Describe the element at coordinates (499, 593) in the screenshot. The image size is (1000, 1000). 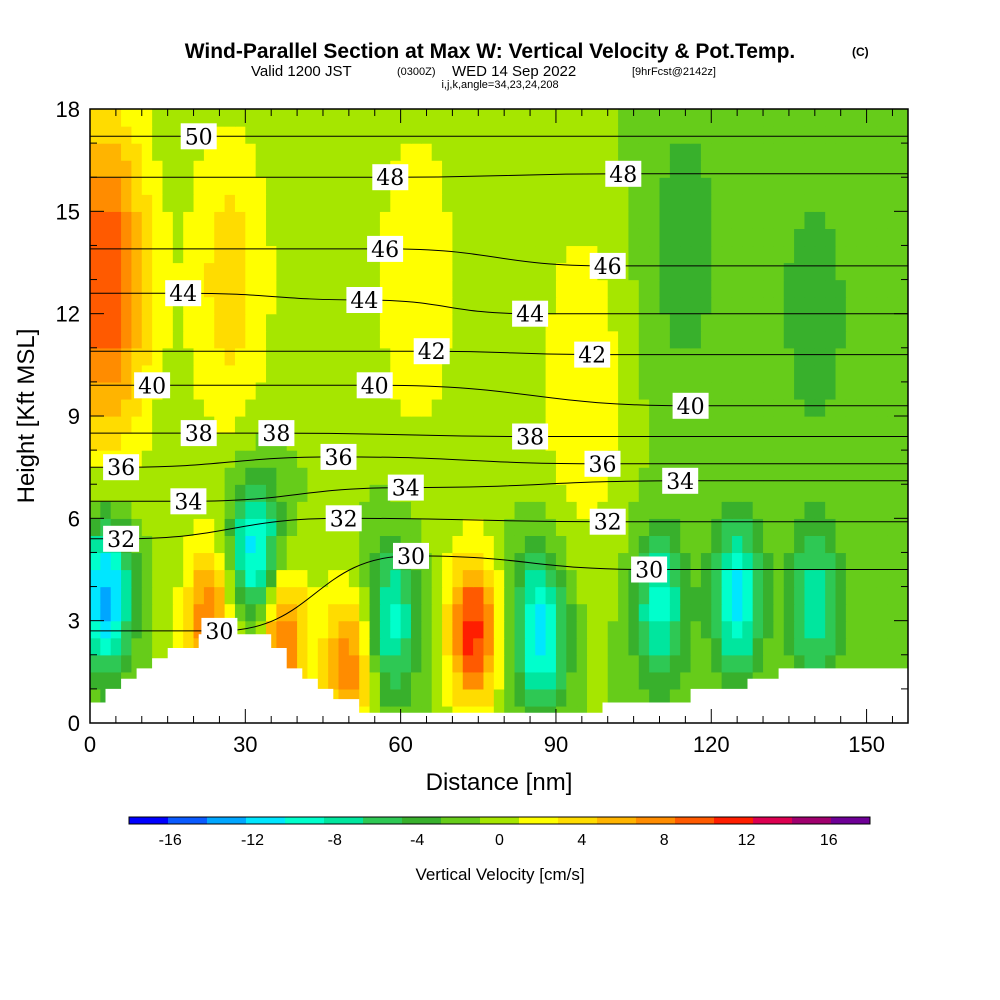
I see `theta-contour-line` at that location.